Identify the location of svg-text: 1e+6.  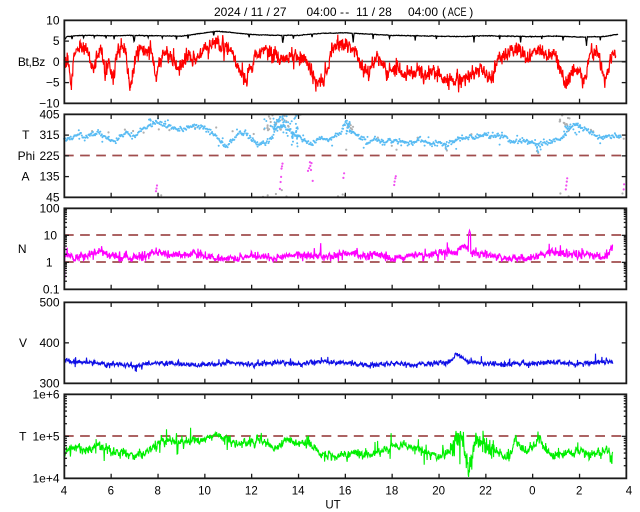
(45, 394).